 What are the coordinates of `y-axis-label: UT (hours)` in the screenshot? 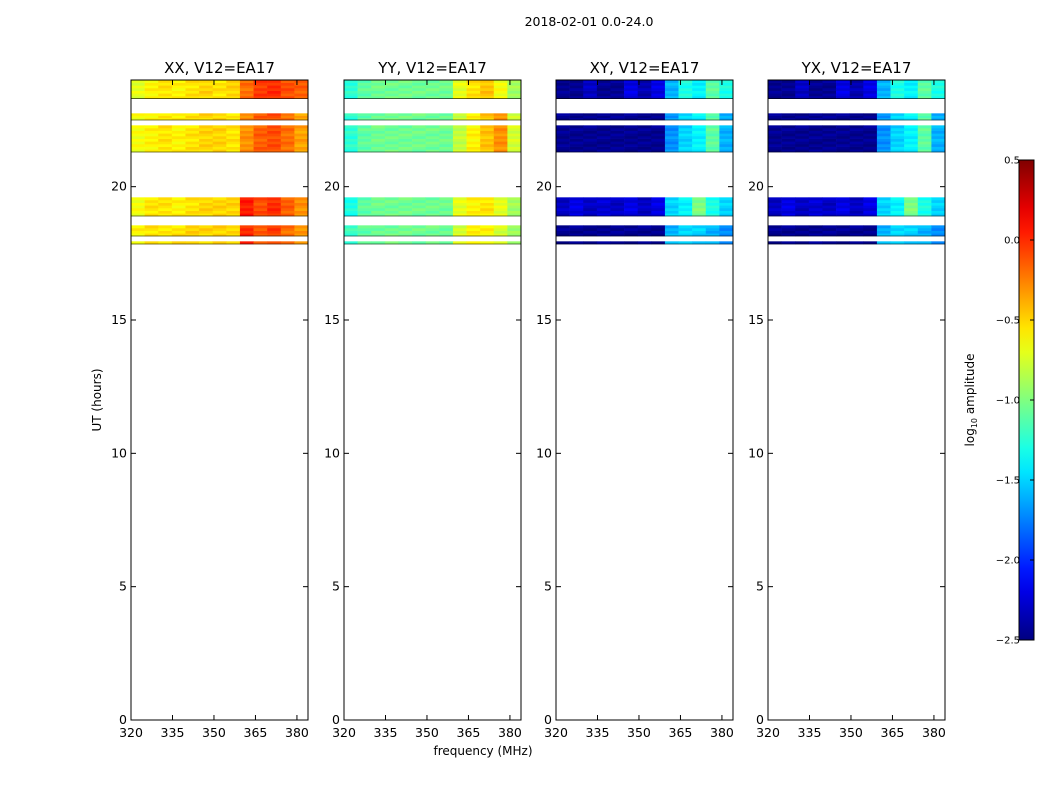 It's located at (97, 399).